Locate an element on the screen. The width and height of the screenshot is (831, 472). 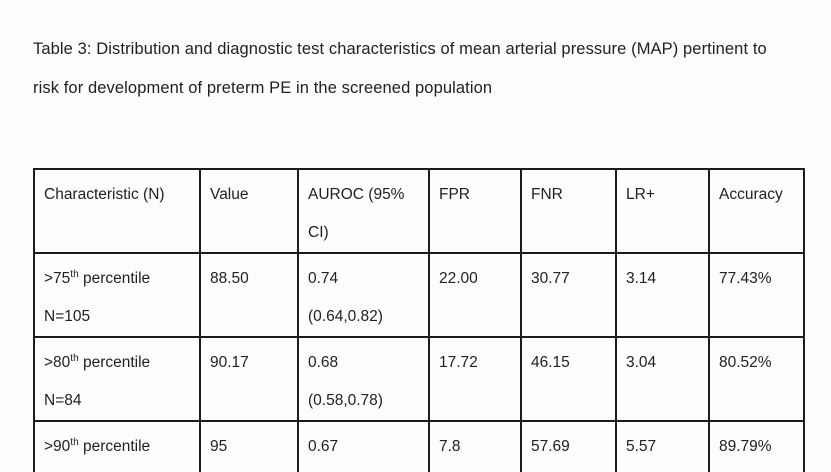
cell-characteristic: >75th percentile N=105 is located at coordinates (117, 295).